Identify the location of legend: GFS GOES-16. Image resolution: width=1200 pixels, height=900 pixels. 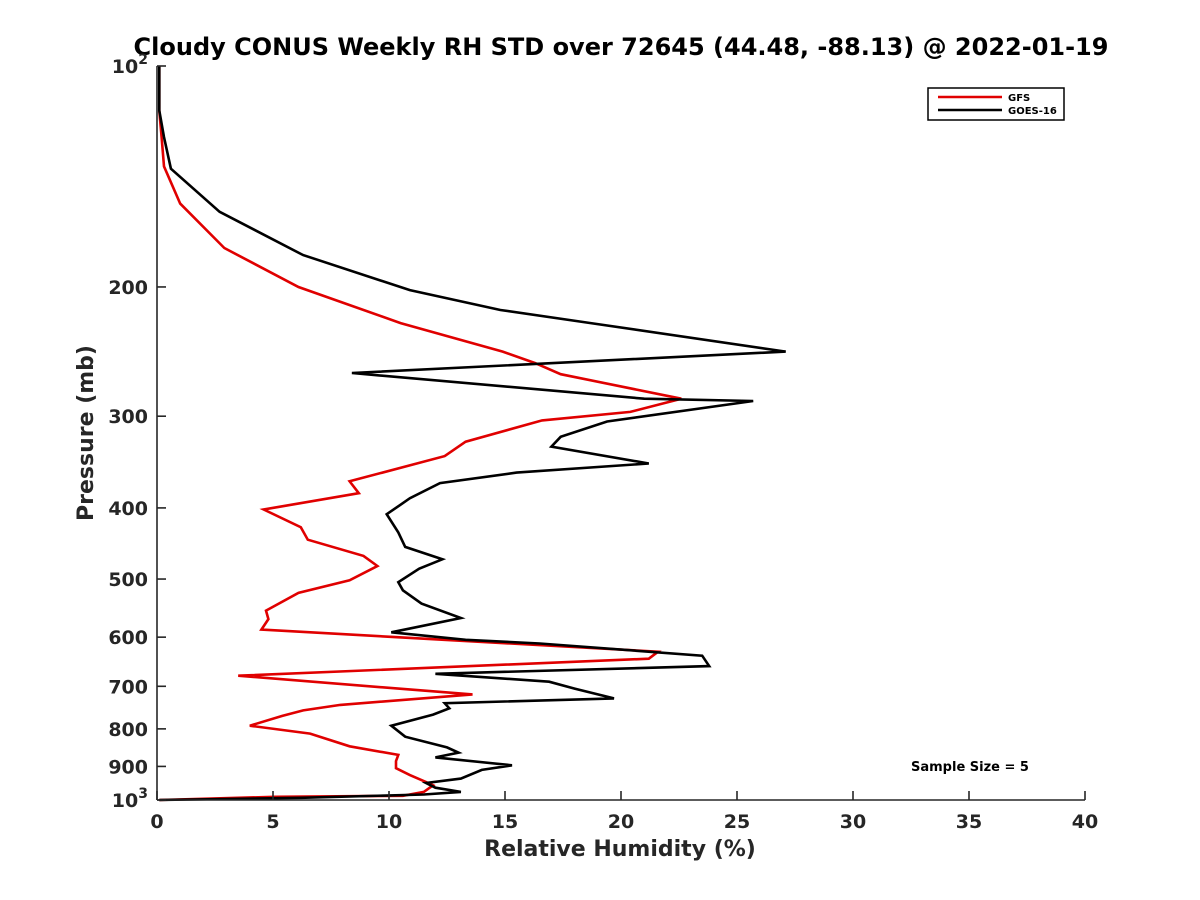
(996, 104).